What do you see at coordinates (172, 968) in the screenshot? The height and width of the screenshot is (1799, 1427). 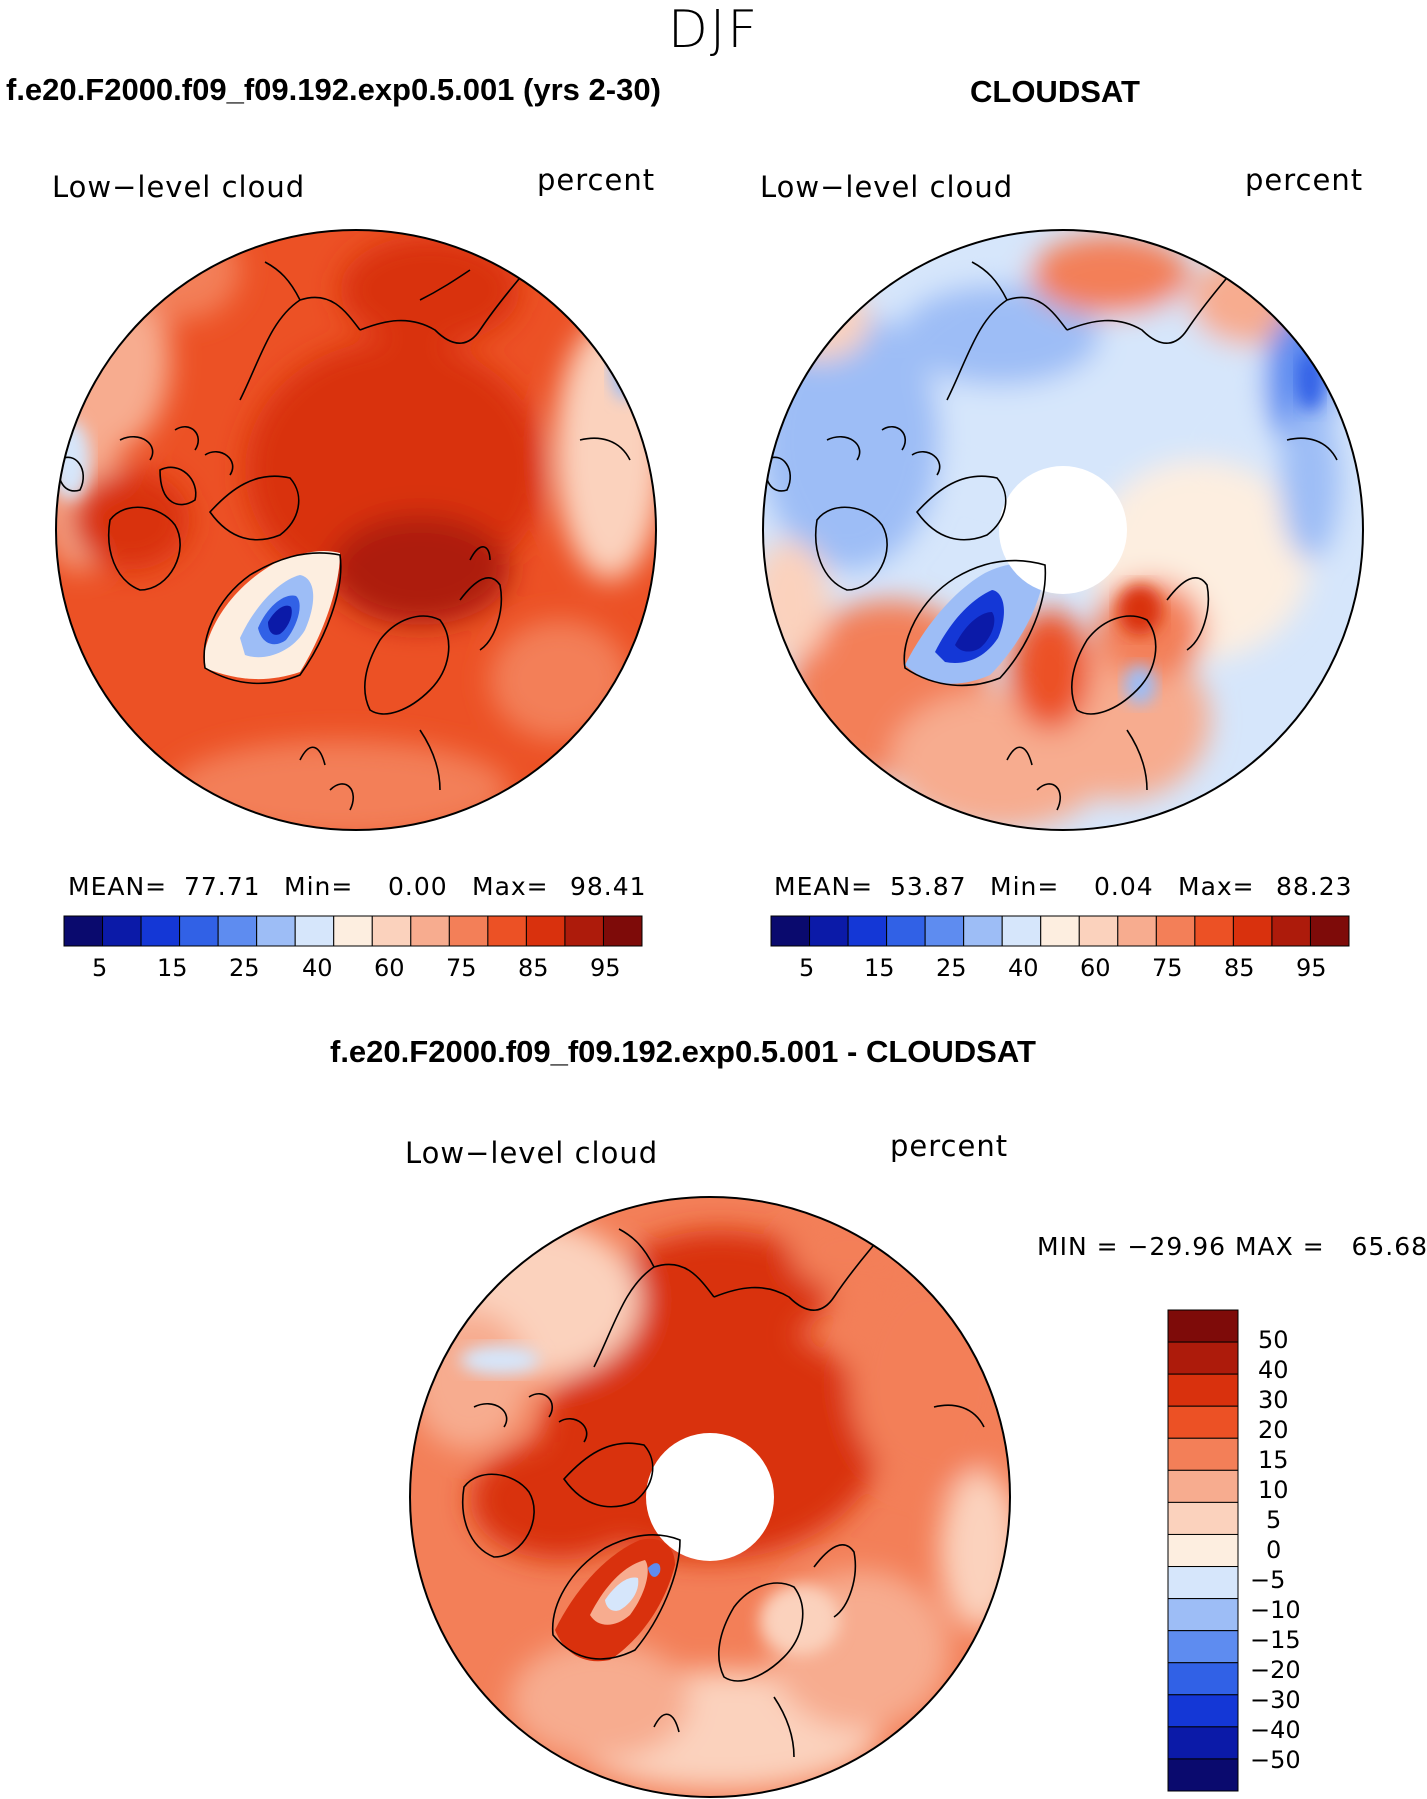 I see `panel1-cb-tick: 15` at bounding box center [172, 968].